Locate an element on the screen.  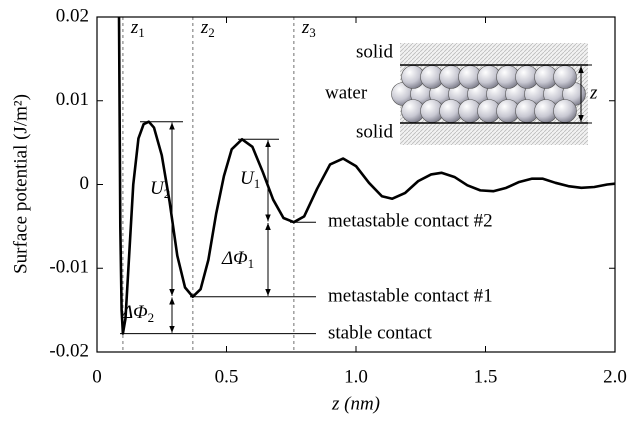
reference-label: z2 is located at coordinates (207, 28).